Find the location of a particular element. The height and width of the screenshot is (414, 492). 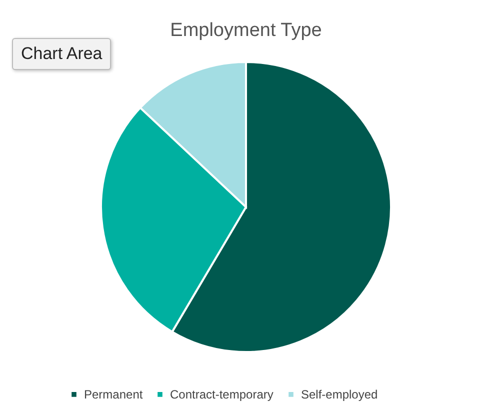

legend-label: Permanent is located at coordinates (114, 394).